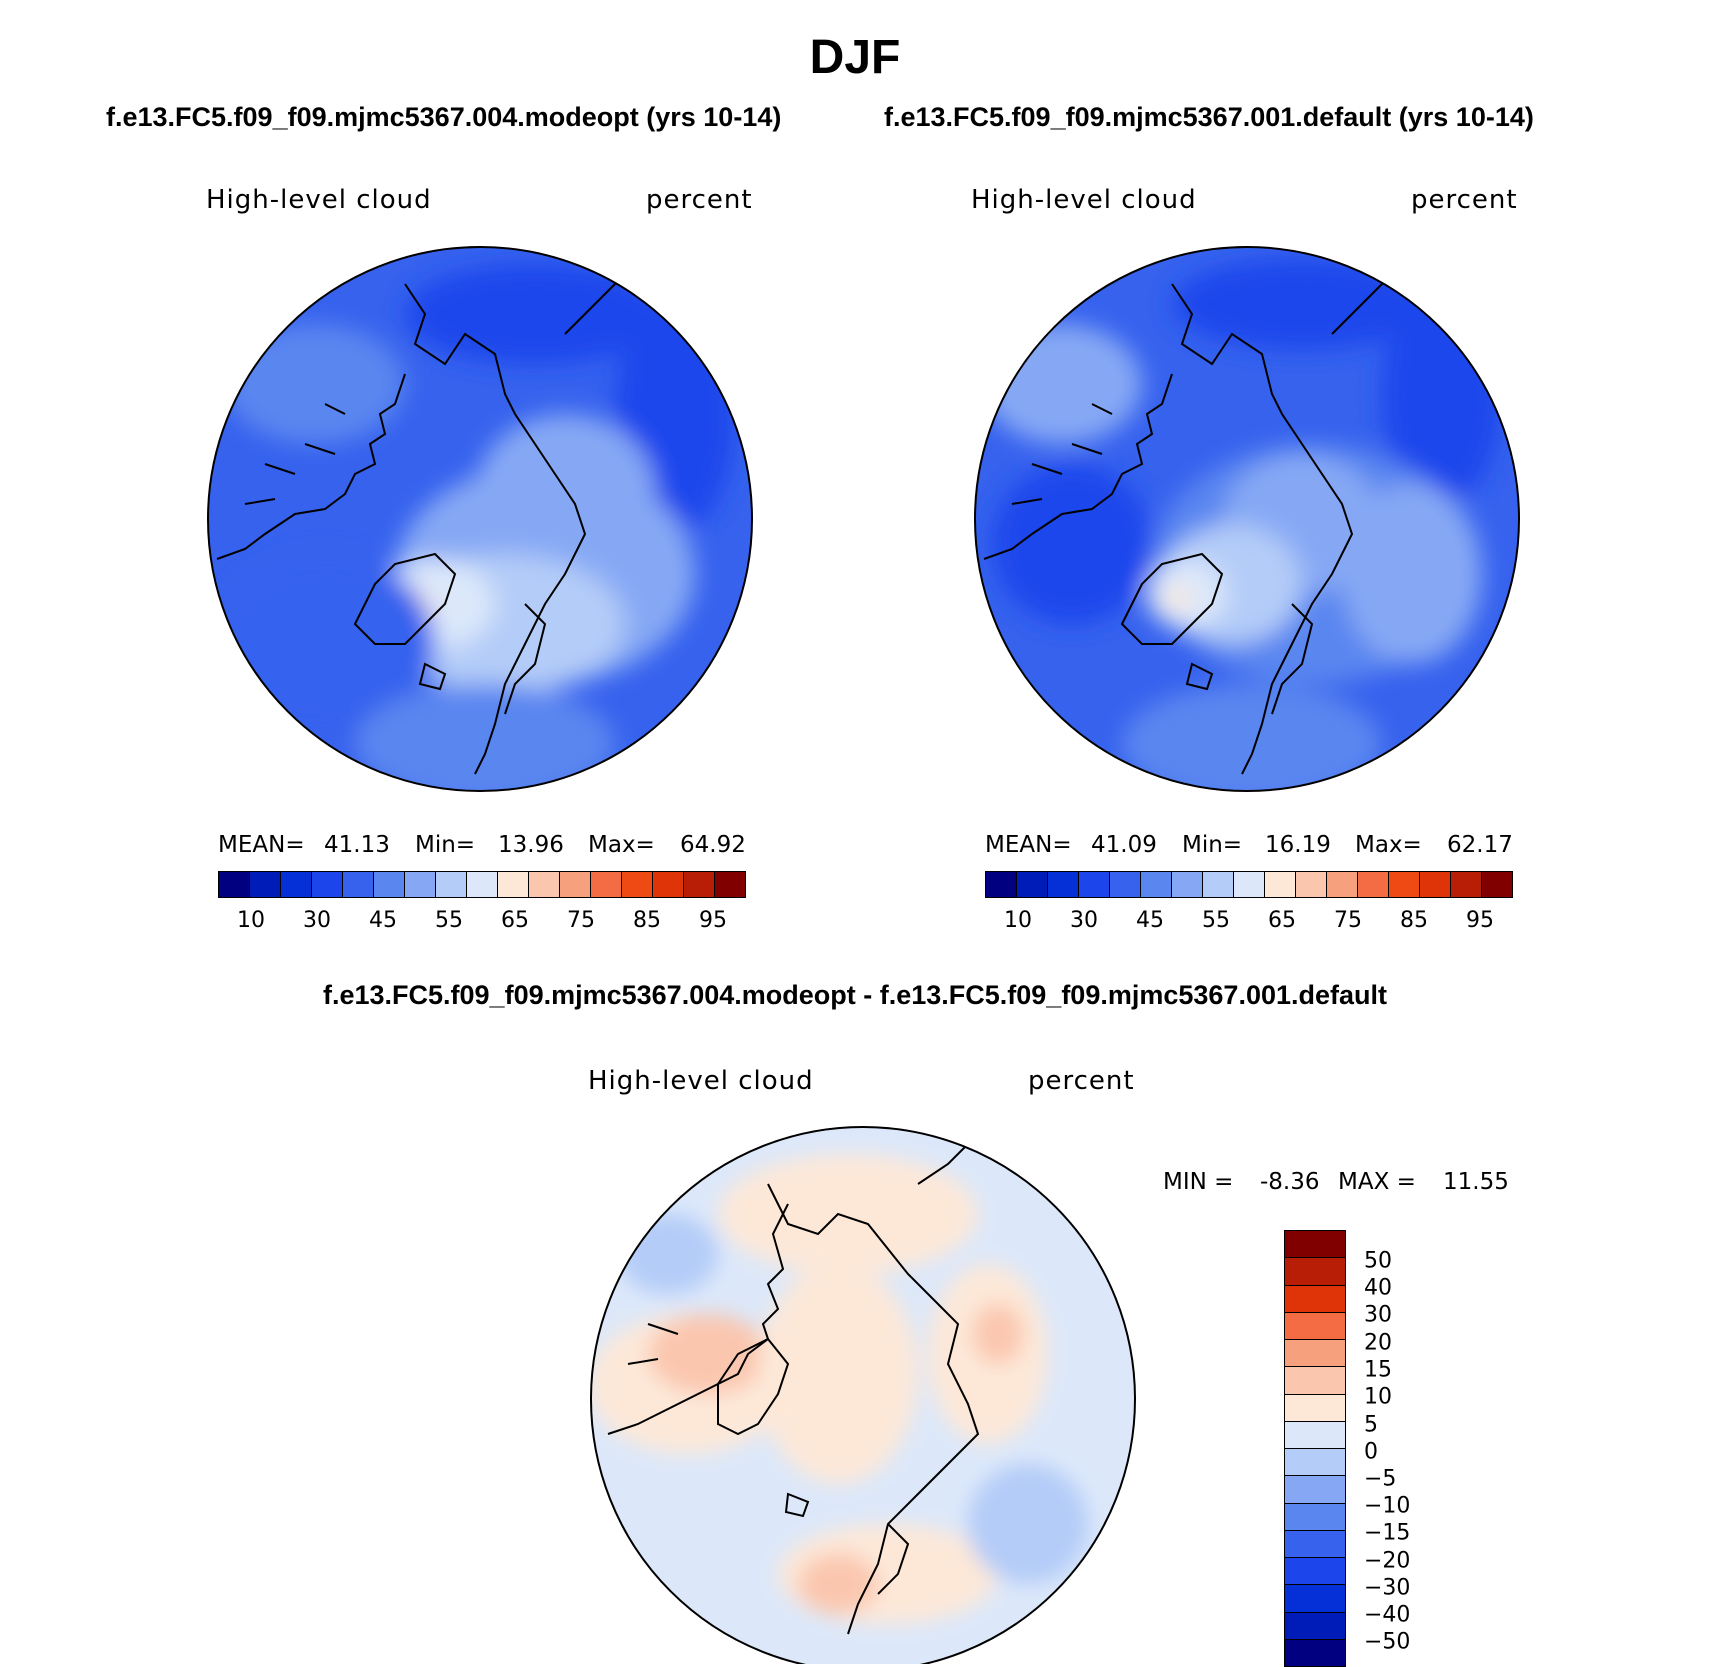  What do you see at coordinates (1387, 1561) in the screenshot?
I see `panel-diff-tick: −20` at bounding box center [1387, 1561].